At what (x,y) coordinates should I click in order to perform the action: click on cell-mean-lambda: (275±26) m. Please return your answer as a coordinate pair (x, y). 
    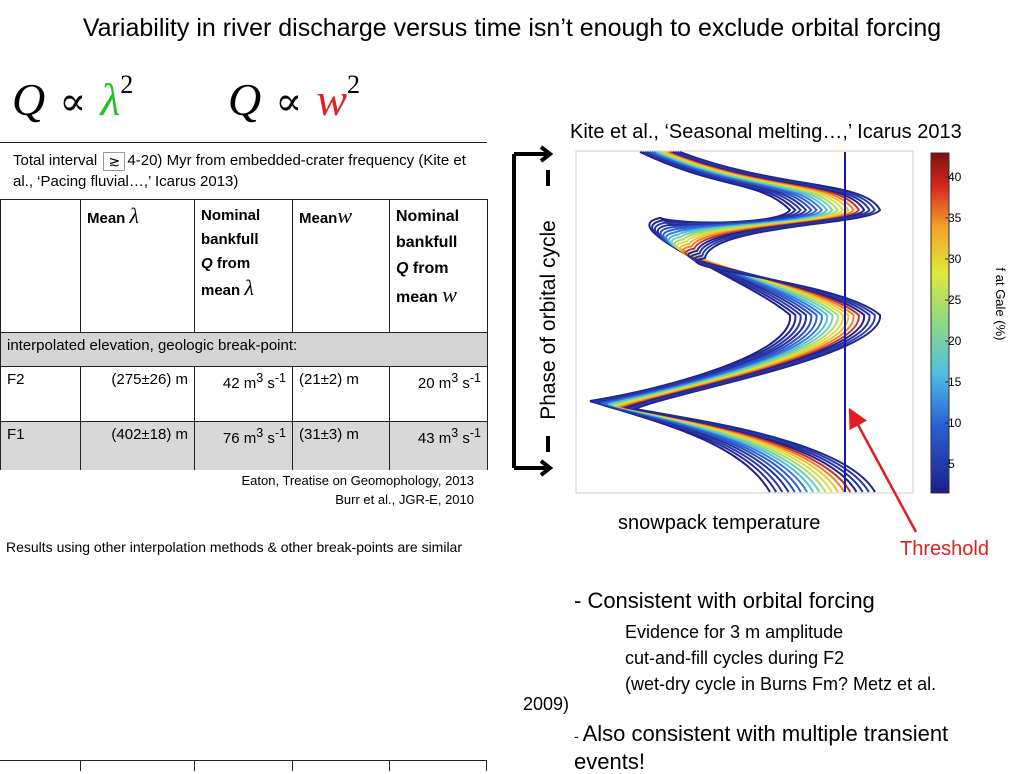
    Looking at the image, I should click on (137, 394).